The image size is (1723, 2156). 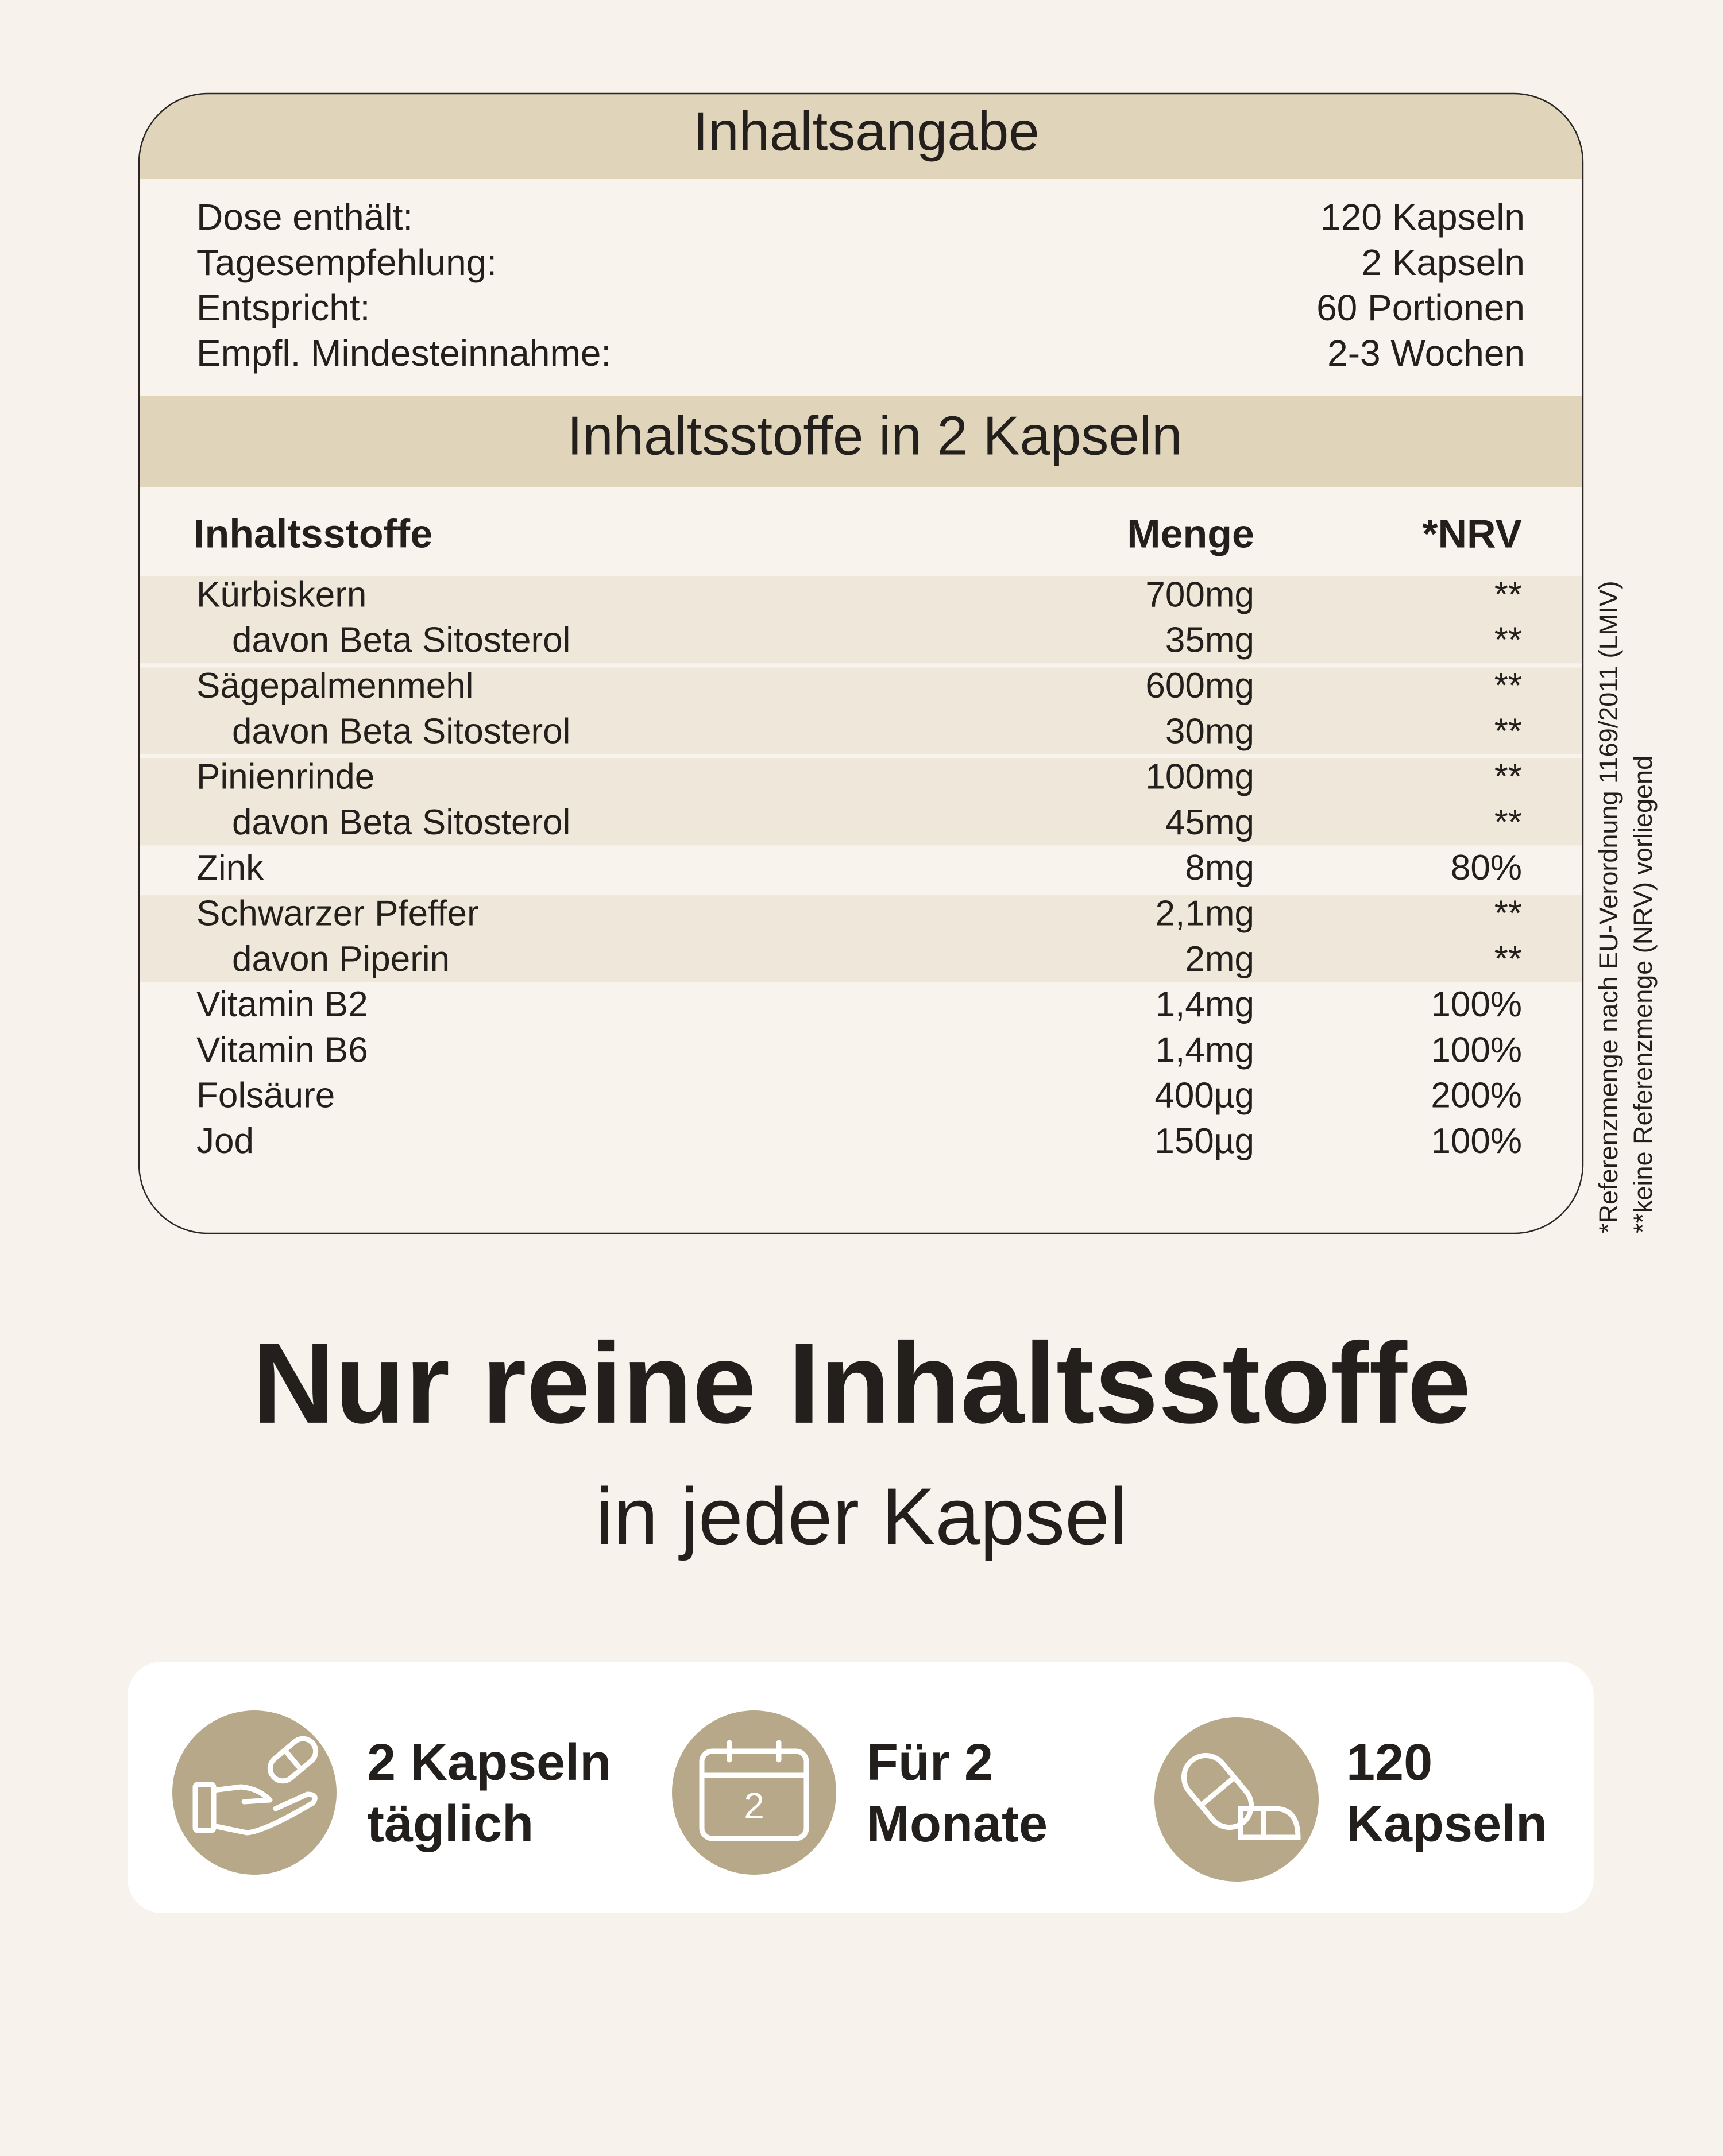 What do you see at coordinates (1421, 307) in the screenshot?
I see `summary-value: 60 Portionen` at bounding box center [1421, 307].